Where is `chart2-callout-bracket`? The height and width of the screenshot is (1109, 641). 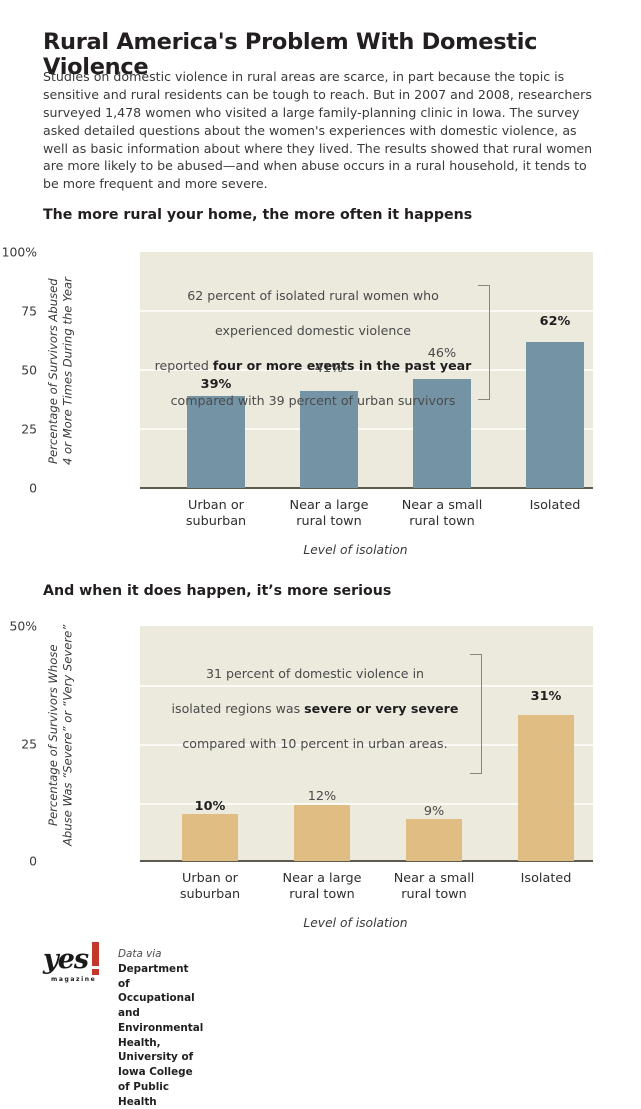 chart2-callout-bracket is located at coordinates (476, 714).